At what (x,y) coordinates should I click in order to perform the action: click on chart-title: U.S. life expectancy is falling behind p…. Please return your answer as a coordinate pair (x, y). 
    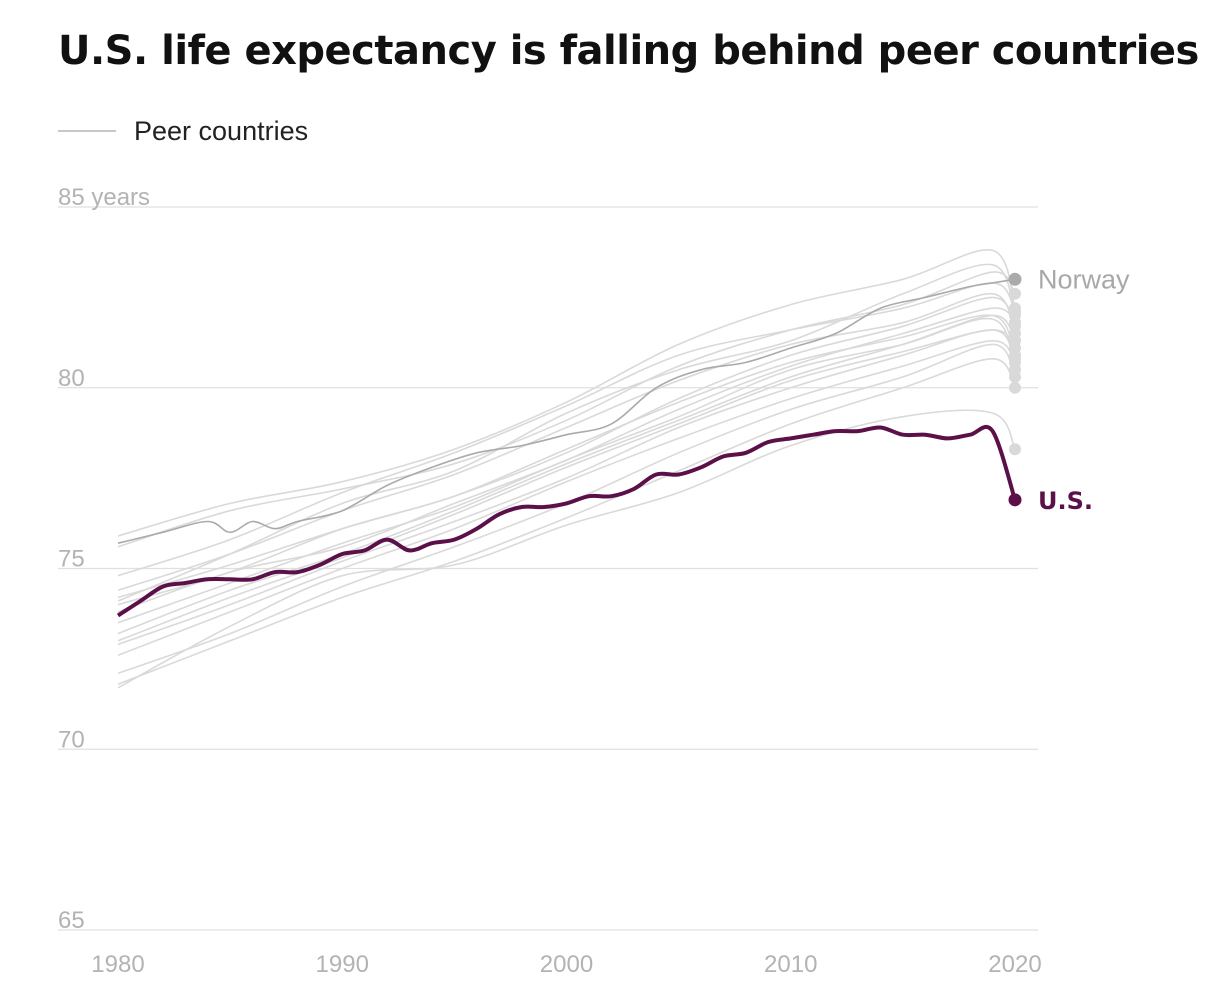
    Looking at the image, I should click on (628, 51).